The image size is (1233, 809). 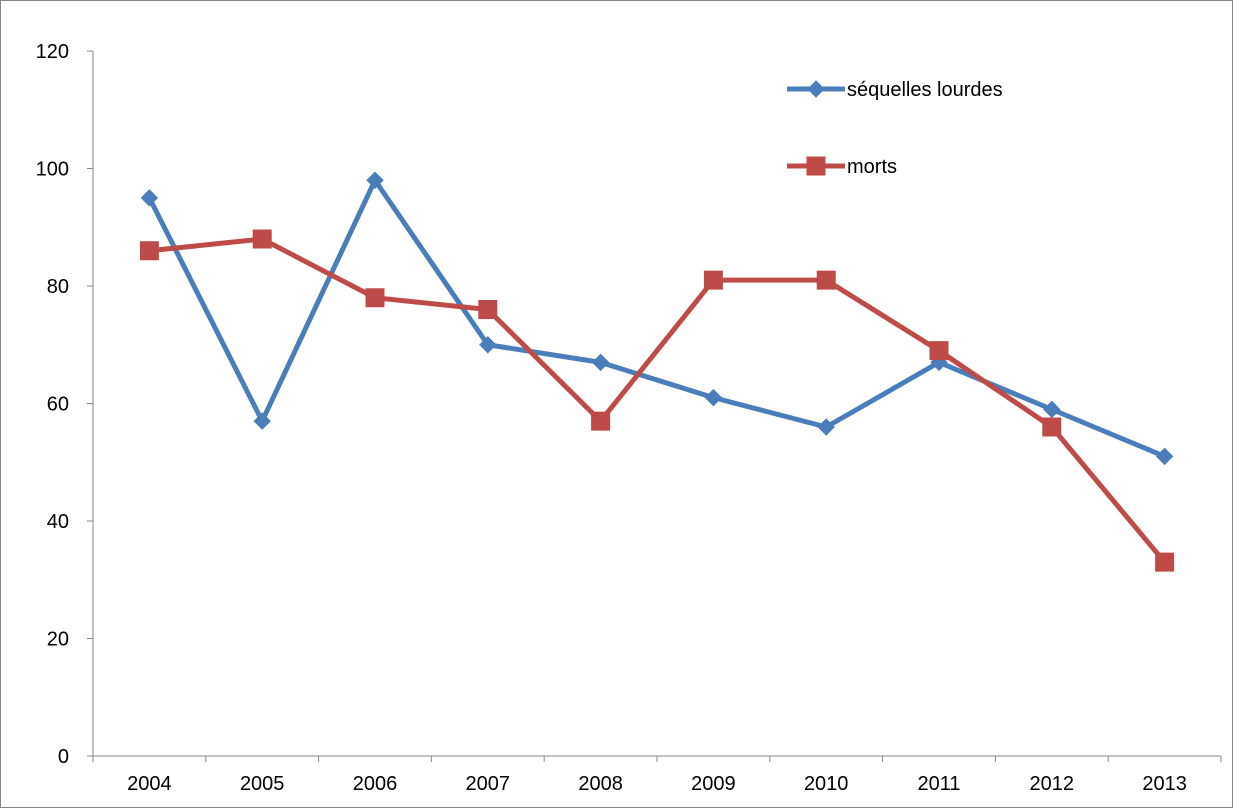 What do you see at coordinates (938, 784) in the screenshot?
I see `x-tick-label: 2011` at bounding box center [938, 784].